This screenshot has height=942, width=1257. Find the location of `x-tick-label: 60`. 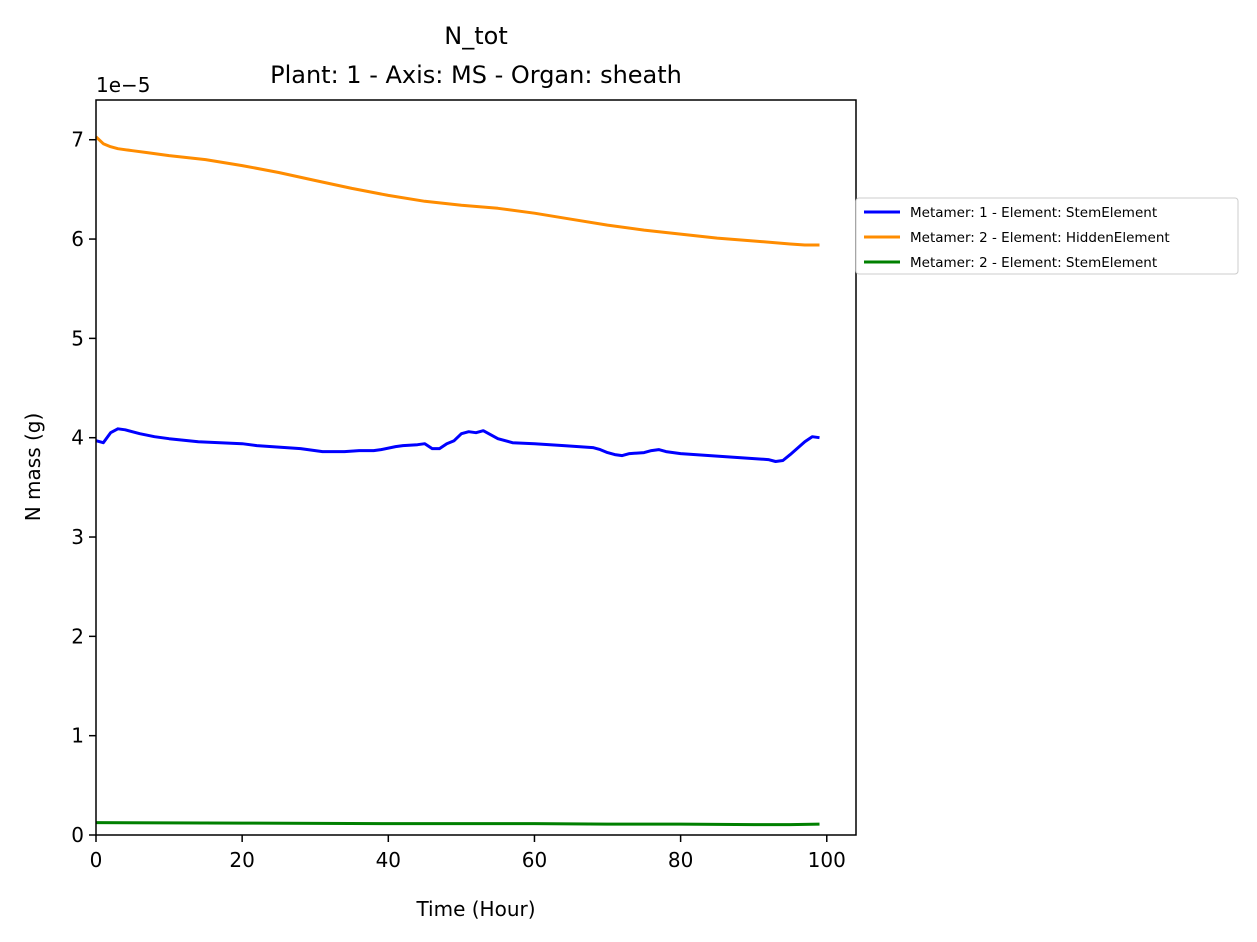

x-tick-label: 60 is located at coordinates (534, 860).